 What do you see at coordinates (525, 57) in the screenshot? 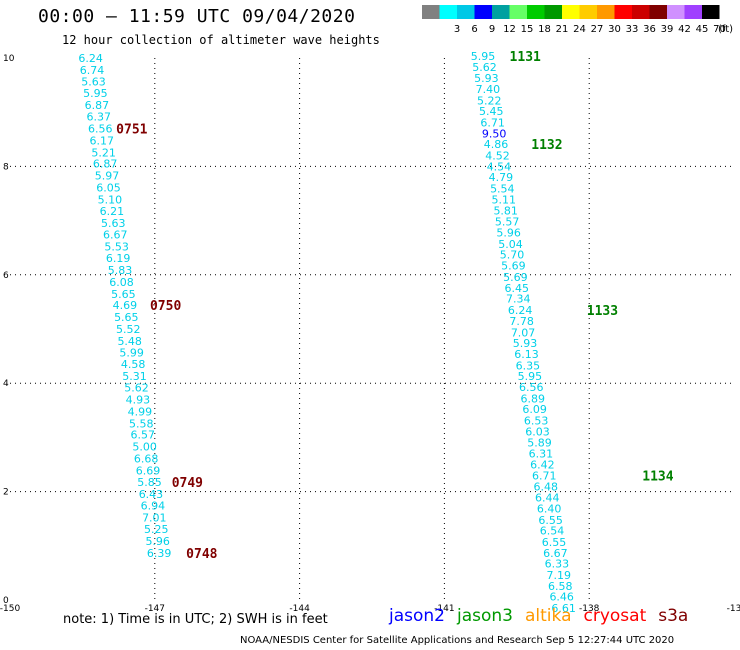
I see `pass-time-label: 1131` at bounding box center [525, 57].